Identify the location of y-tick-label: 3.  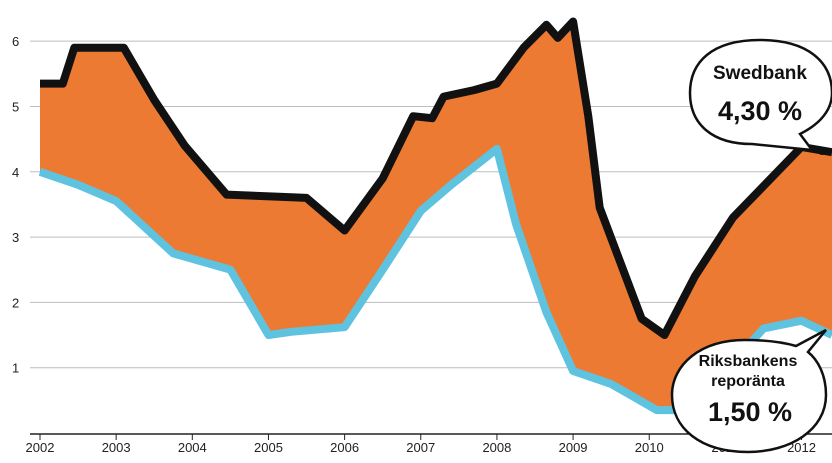
(15, 237).